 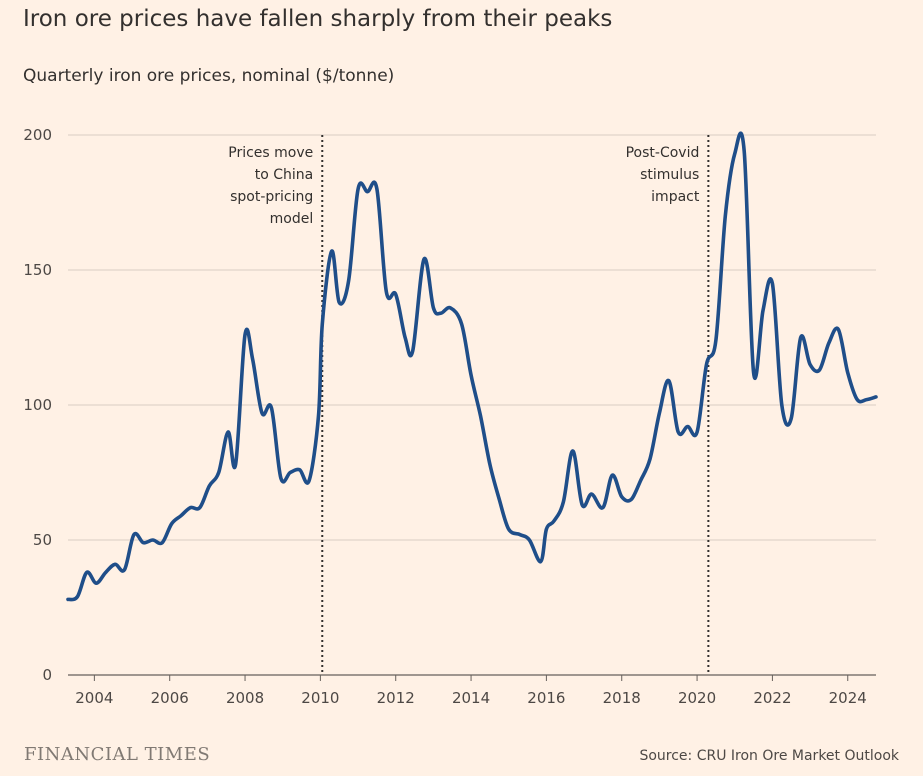 What do you see at coordinates (554, 521) in the screenshot?
I see `data-point-2016.2` at bounding box center [554, 521].